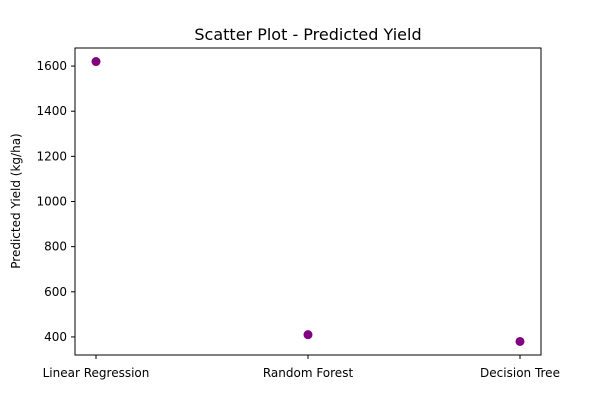  What do you see at coordinates (55, 337) in the screenshot?
I see `y-tick-label: 400` at bounding box center [55, 337].